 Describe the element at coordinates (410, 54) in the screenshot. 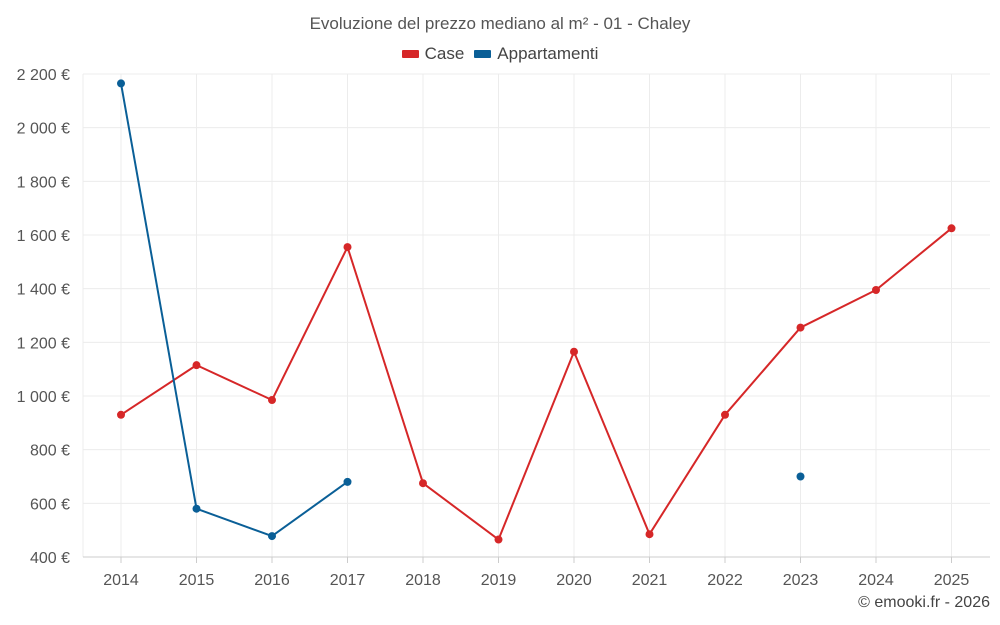

I see `legend-swatch-case` at that location.